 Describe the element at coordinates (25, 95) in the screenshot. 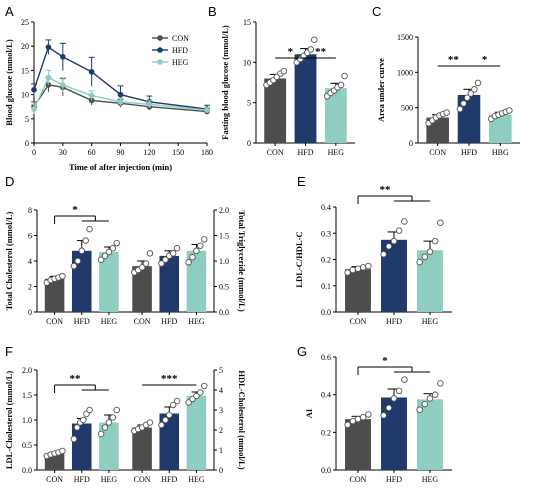

I see `y-tick-label-A: 10` at that location.